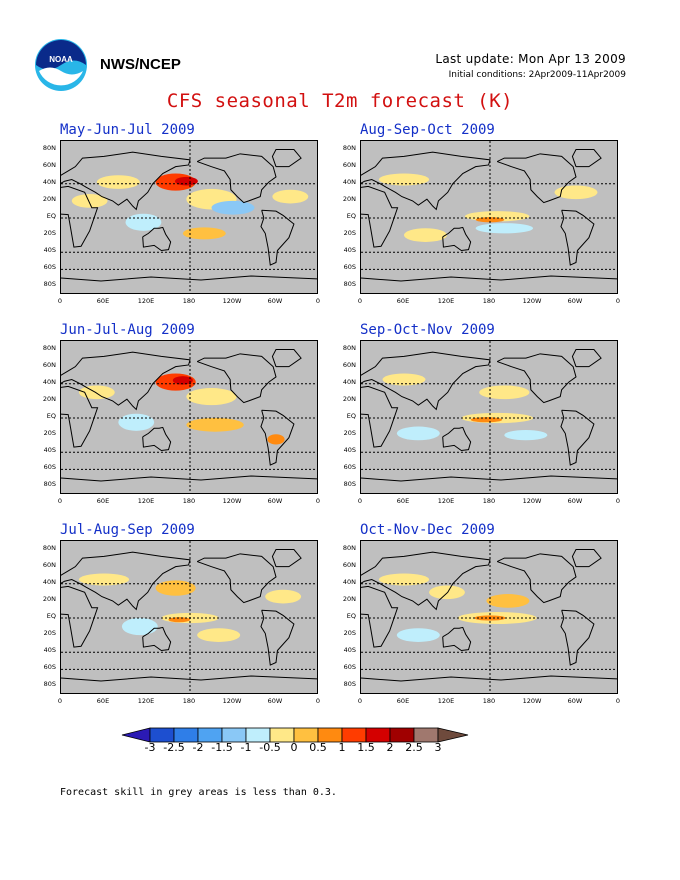 This screenshot has width=680, height=880. What do you see at coordinates (61, 65) in the screenshot?
I see `noaa-logo: NOAA` at bounding box center [61, 65].